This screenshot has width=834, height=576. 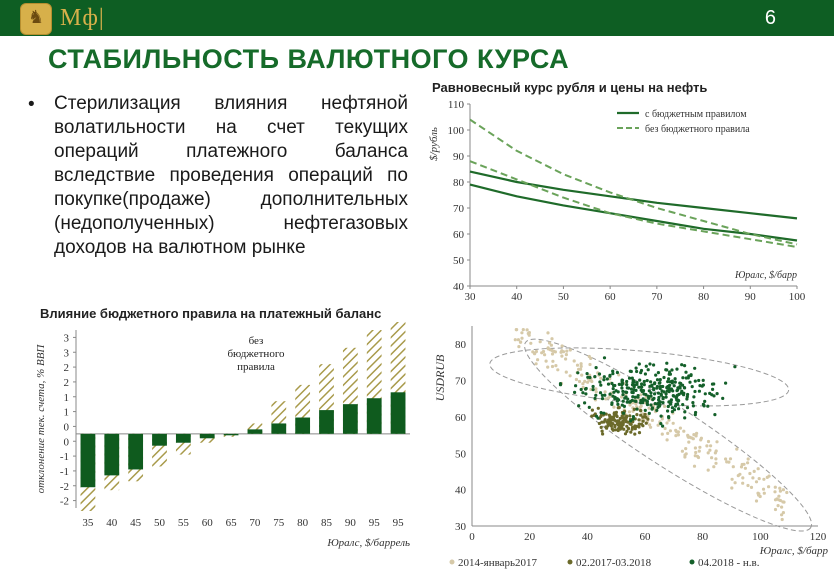 I want to click on y-tick-label: 50, so click(x=461, y=454).